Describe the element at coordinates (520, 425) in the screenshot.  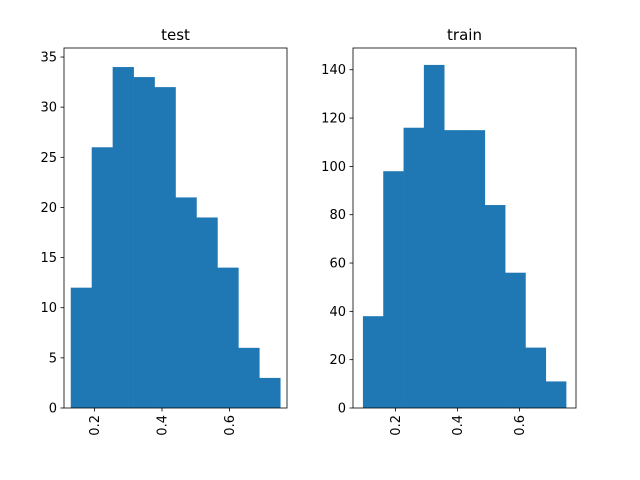
I see `train-x-tick-label-2: 0.6` at that location.